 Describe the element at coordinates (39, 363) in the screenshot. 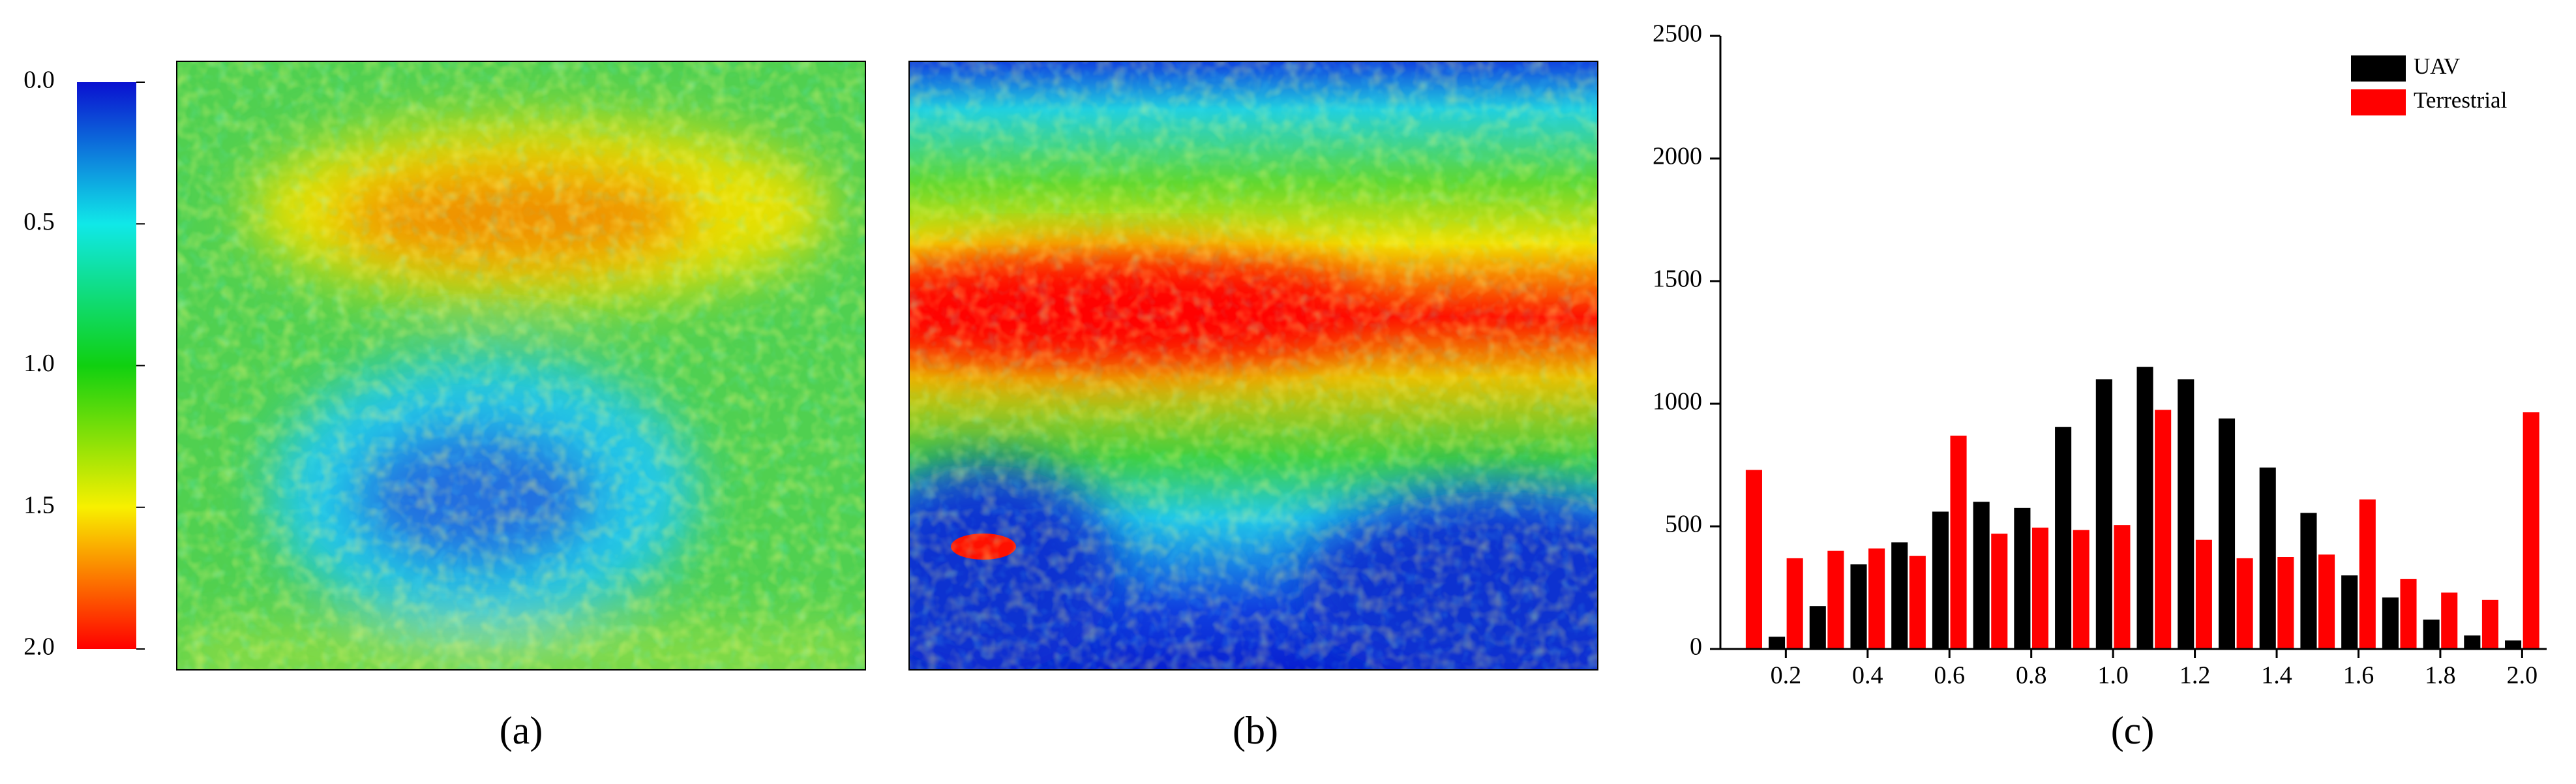

I see `colorbar-tick-label: 1.0` at that location.